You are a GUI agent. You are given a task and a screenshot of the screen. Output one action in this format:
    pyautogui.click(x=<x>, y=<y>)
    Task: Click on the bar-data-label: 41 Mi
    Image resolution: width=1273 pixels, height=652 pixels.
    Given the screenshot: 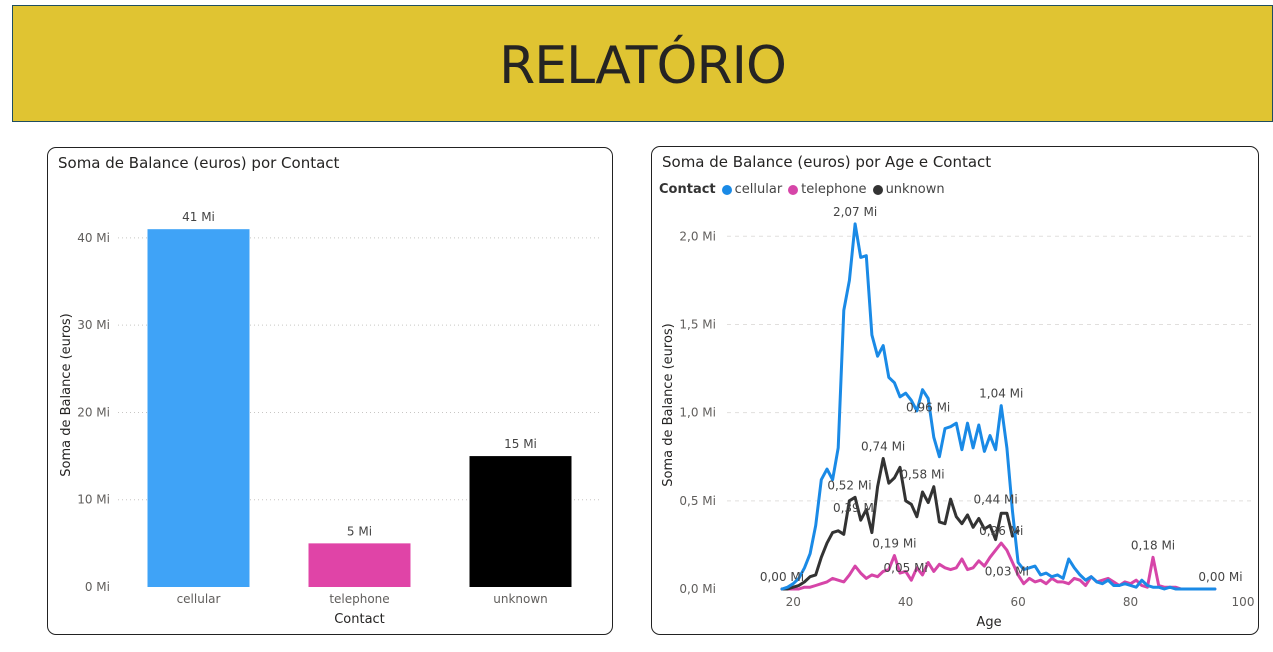 What is the action you would take?
    pyautogui.click(x=198, y=217)
    